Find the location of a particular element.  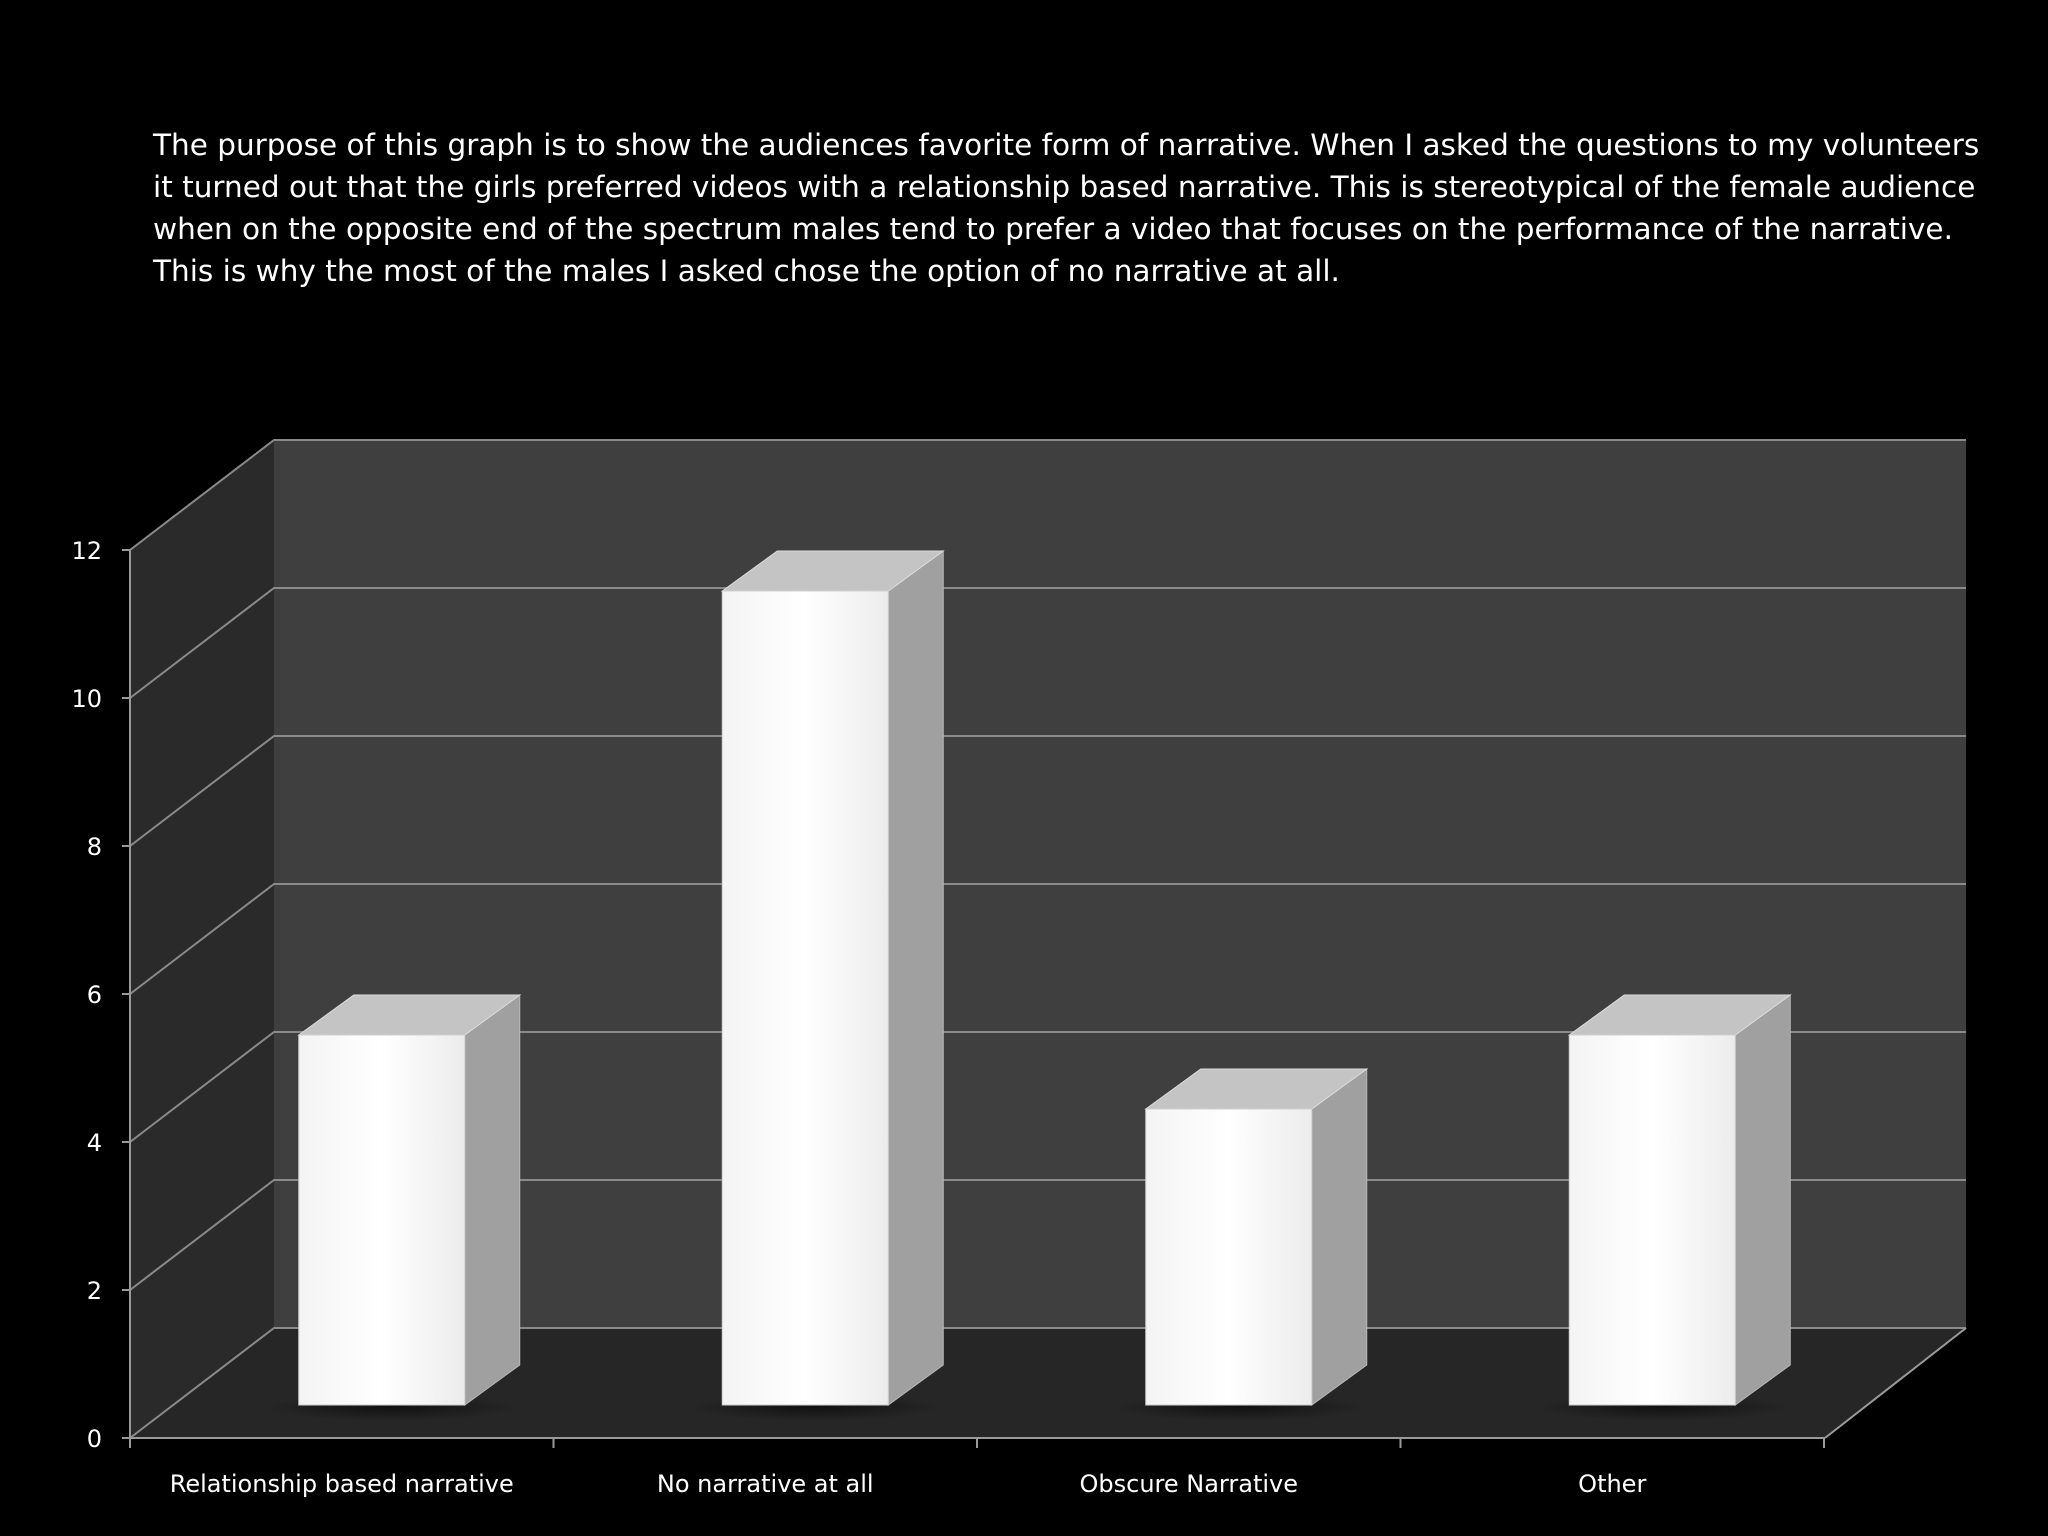

x-category-label: Relationship based narrative is located at coordinates (342, 1484).